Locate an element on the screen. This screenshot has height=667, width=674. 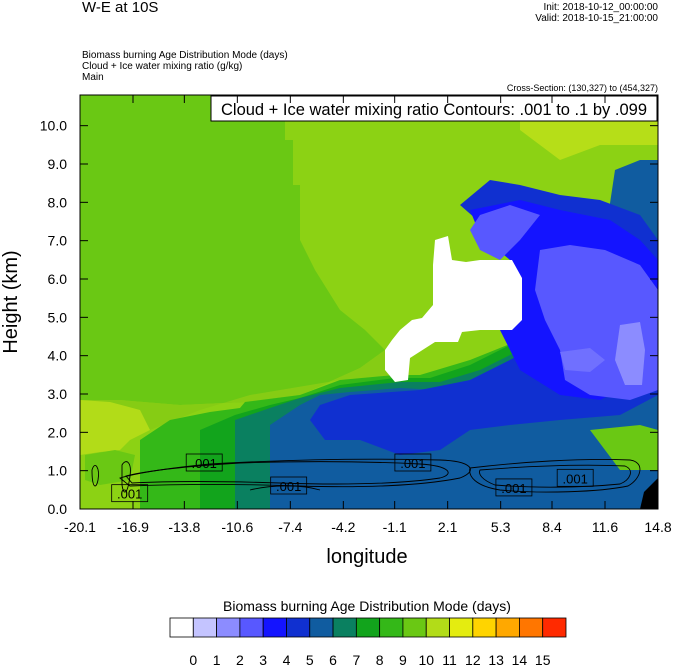
y-tick-label: 8.0 is located at coordinates (58, 202).